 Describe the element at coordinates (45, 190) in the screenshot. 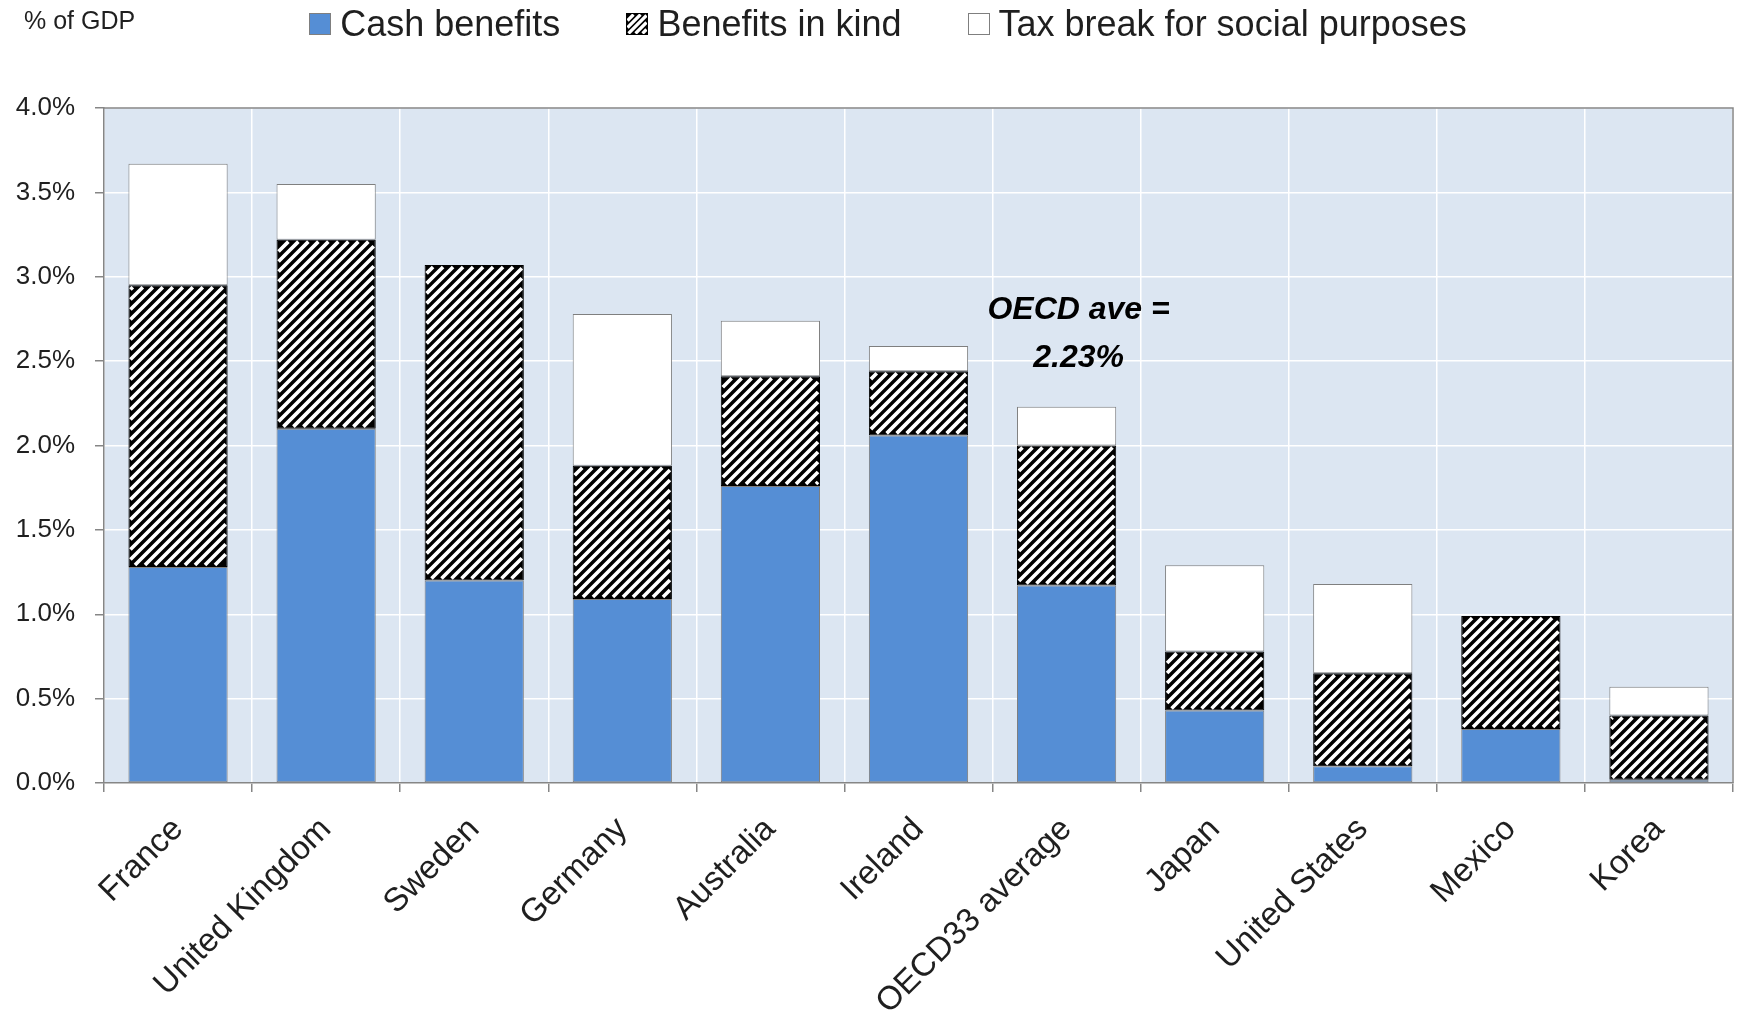

I see `y-tick-label: 3.5%` at that location.